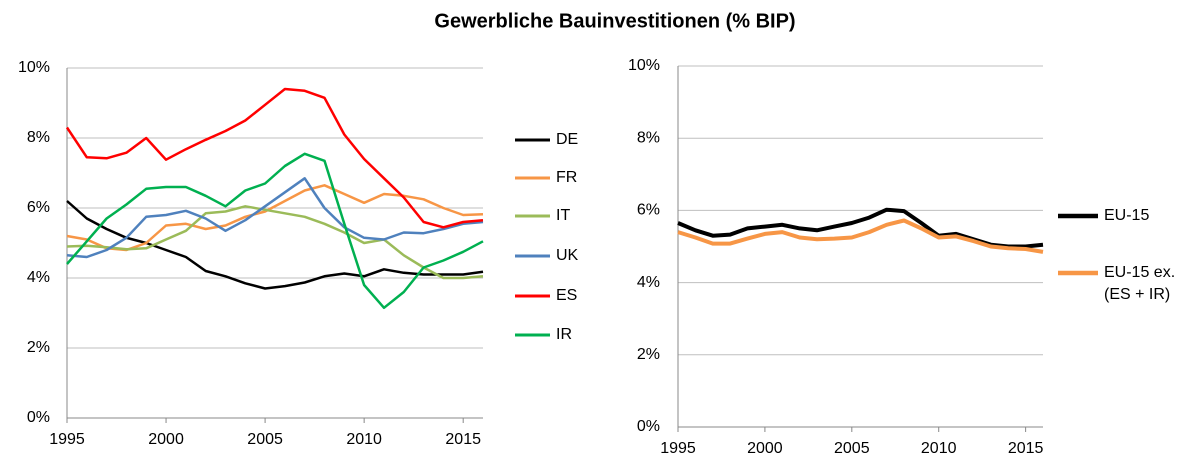 The width and height of the screenshot is (1198, 463). I want to click on legend-label: EU-15, so click(1127, 215).